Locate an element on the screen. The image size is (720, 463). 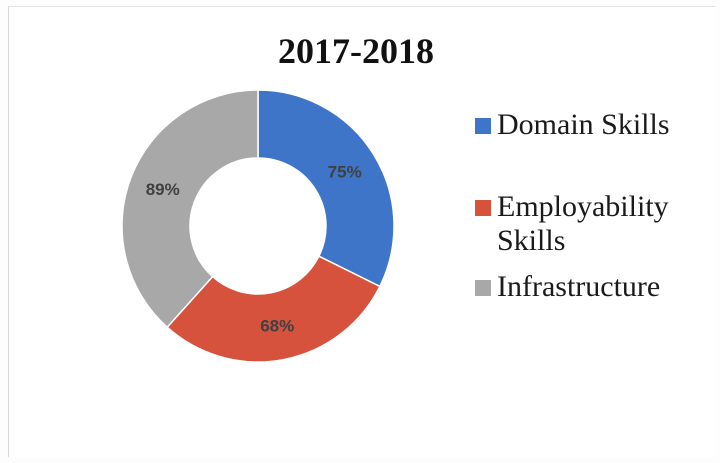
legend-item-domain-skills: Domain Skills is located at coordinates (572, 125).